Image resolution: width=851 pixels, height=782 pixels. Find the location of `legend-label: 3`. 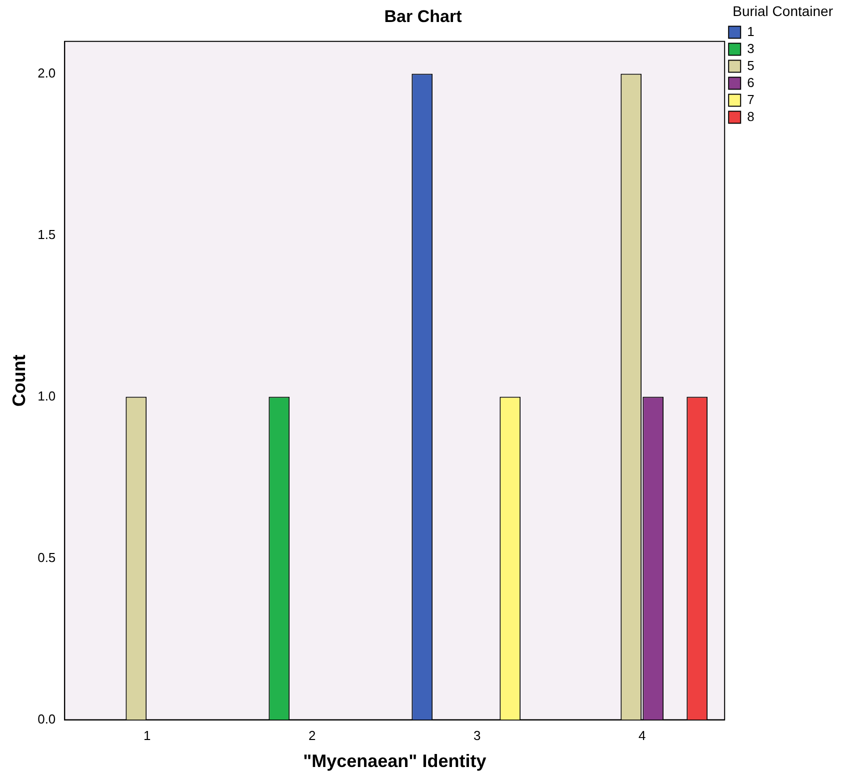

legend-label: 3 is located at coordinates (750, 48).